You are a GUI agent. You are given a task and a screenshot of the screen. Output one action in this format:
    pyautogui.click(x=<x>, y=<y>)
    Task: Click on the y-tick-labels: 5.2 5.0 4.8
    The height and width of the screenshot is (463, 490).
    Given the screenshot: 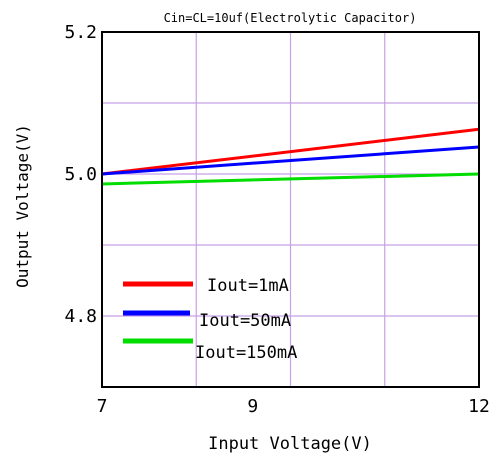 What is the action you would take?
    pyautogui.click(x=80, y=174)
    